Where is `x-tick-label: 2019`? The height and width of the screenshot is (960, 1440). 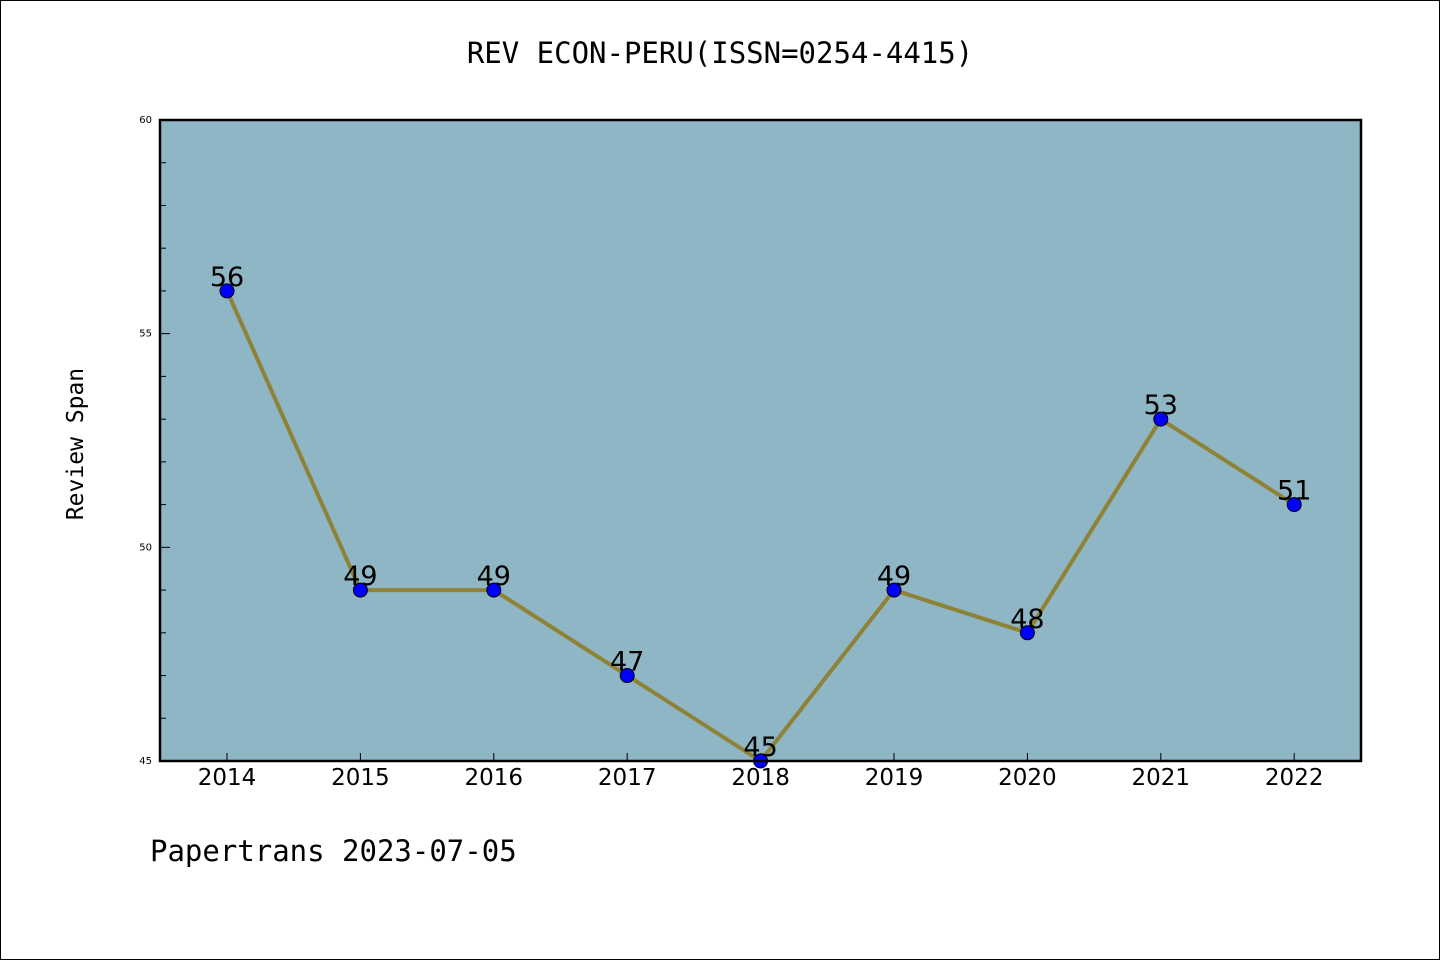 x-tick-label: 2019 is located at coordinates (894, 778).